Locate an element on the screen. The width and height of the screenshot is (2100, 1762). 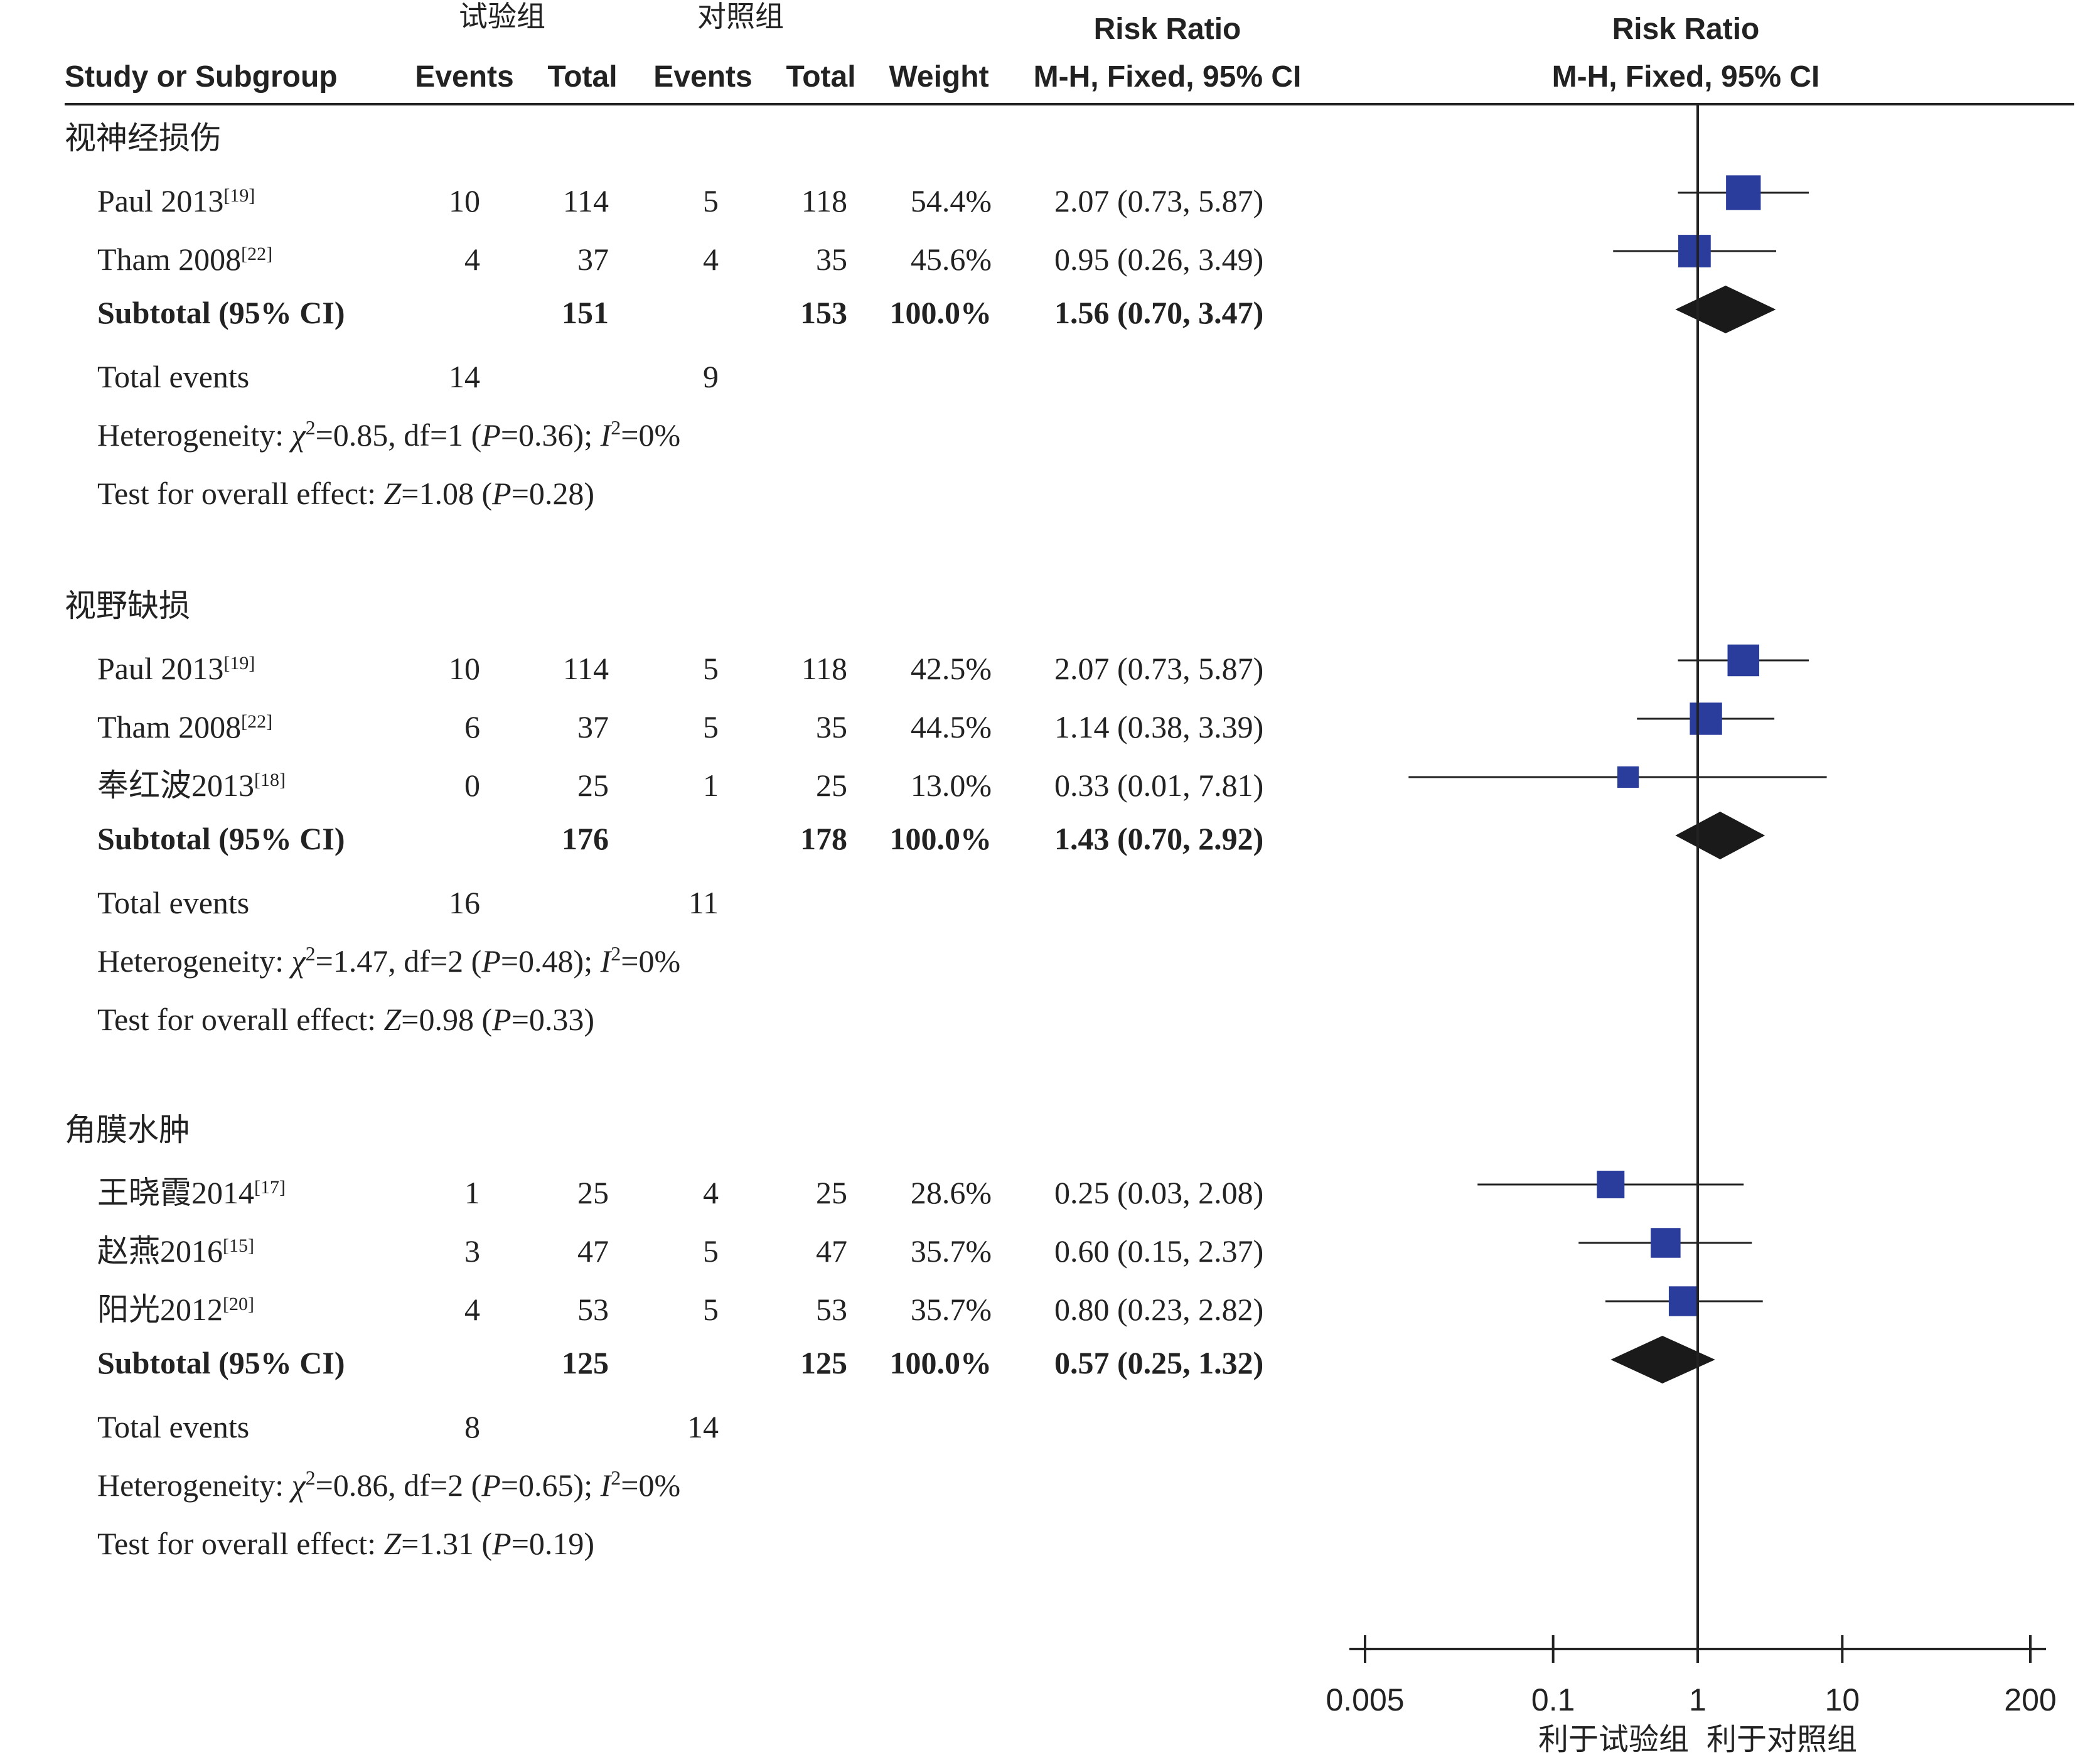
subtotal-total-exp: 151 is located at coordinates (585, 312).